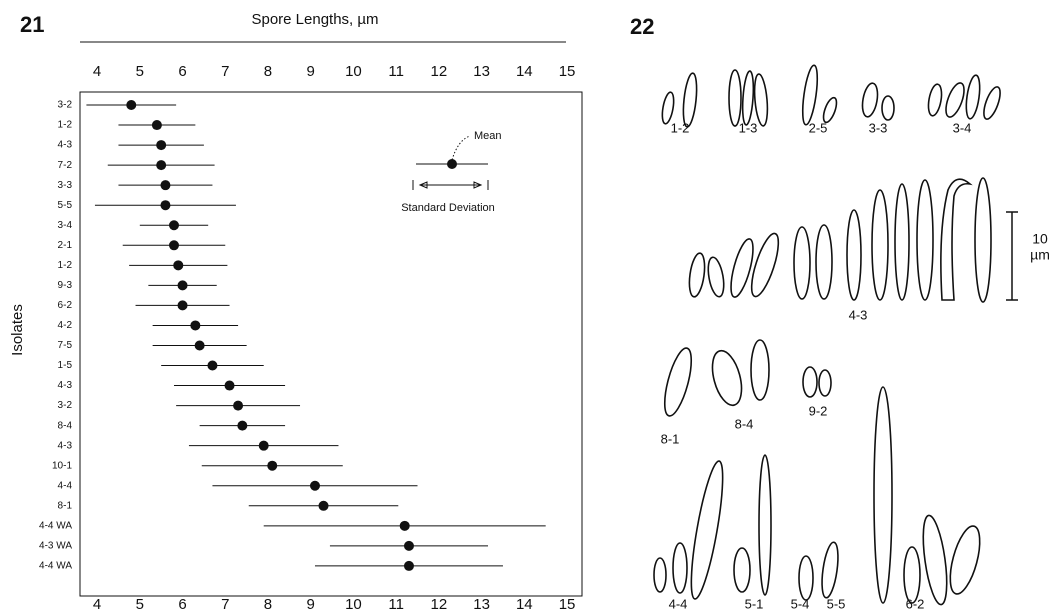 This screenshot has height=615, width=1052. What do you see at coordinates (488, 136) in the screenshot?
I see `legend-mean: Mean` at bounding box center [488, 136].